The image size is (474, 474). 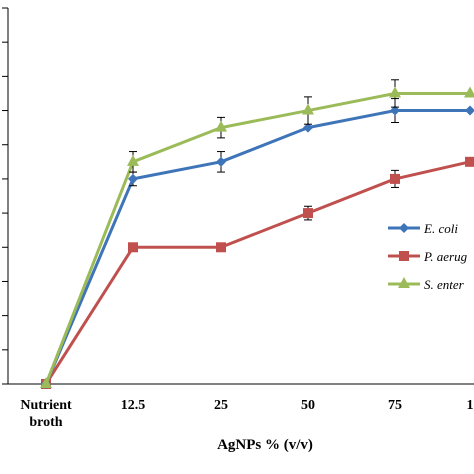 I want to click on x-tick-label: 1, so click(x=470, y=405).